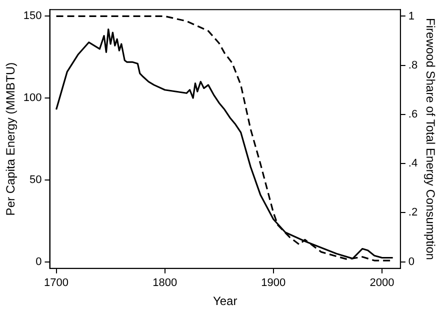 This screenshot has height=311, width=443. I want to click on x-tick-label: 1900, so click(273, 283).